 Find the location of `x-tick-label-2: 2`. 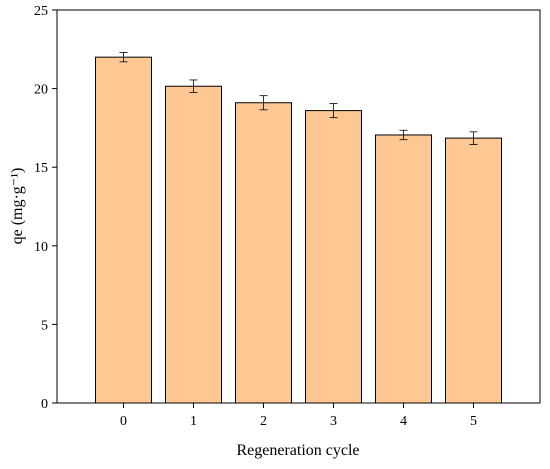

x-tick-label-2: 2 is located at coordinates (263, 421).